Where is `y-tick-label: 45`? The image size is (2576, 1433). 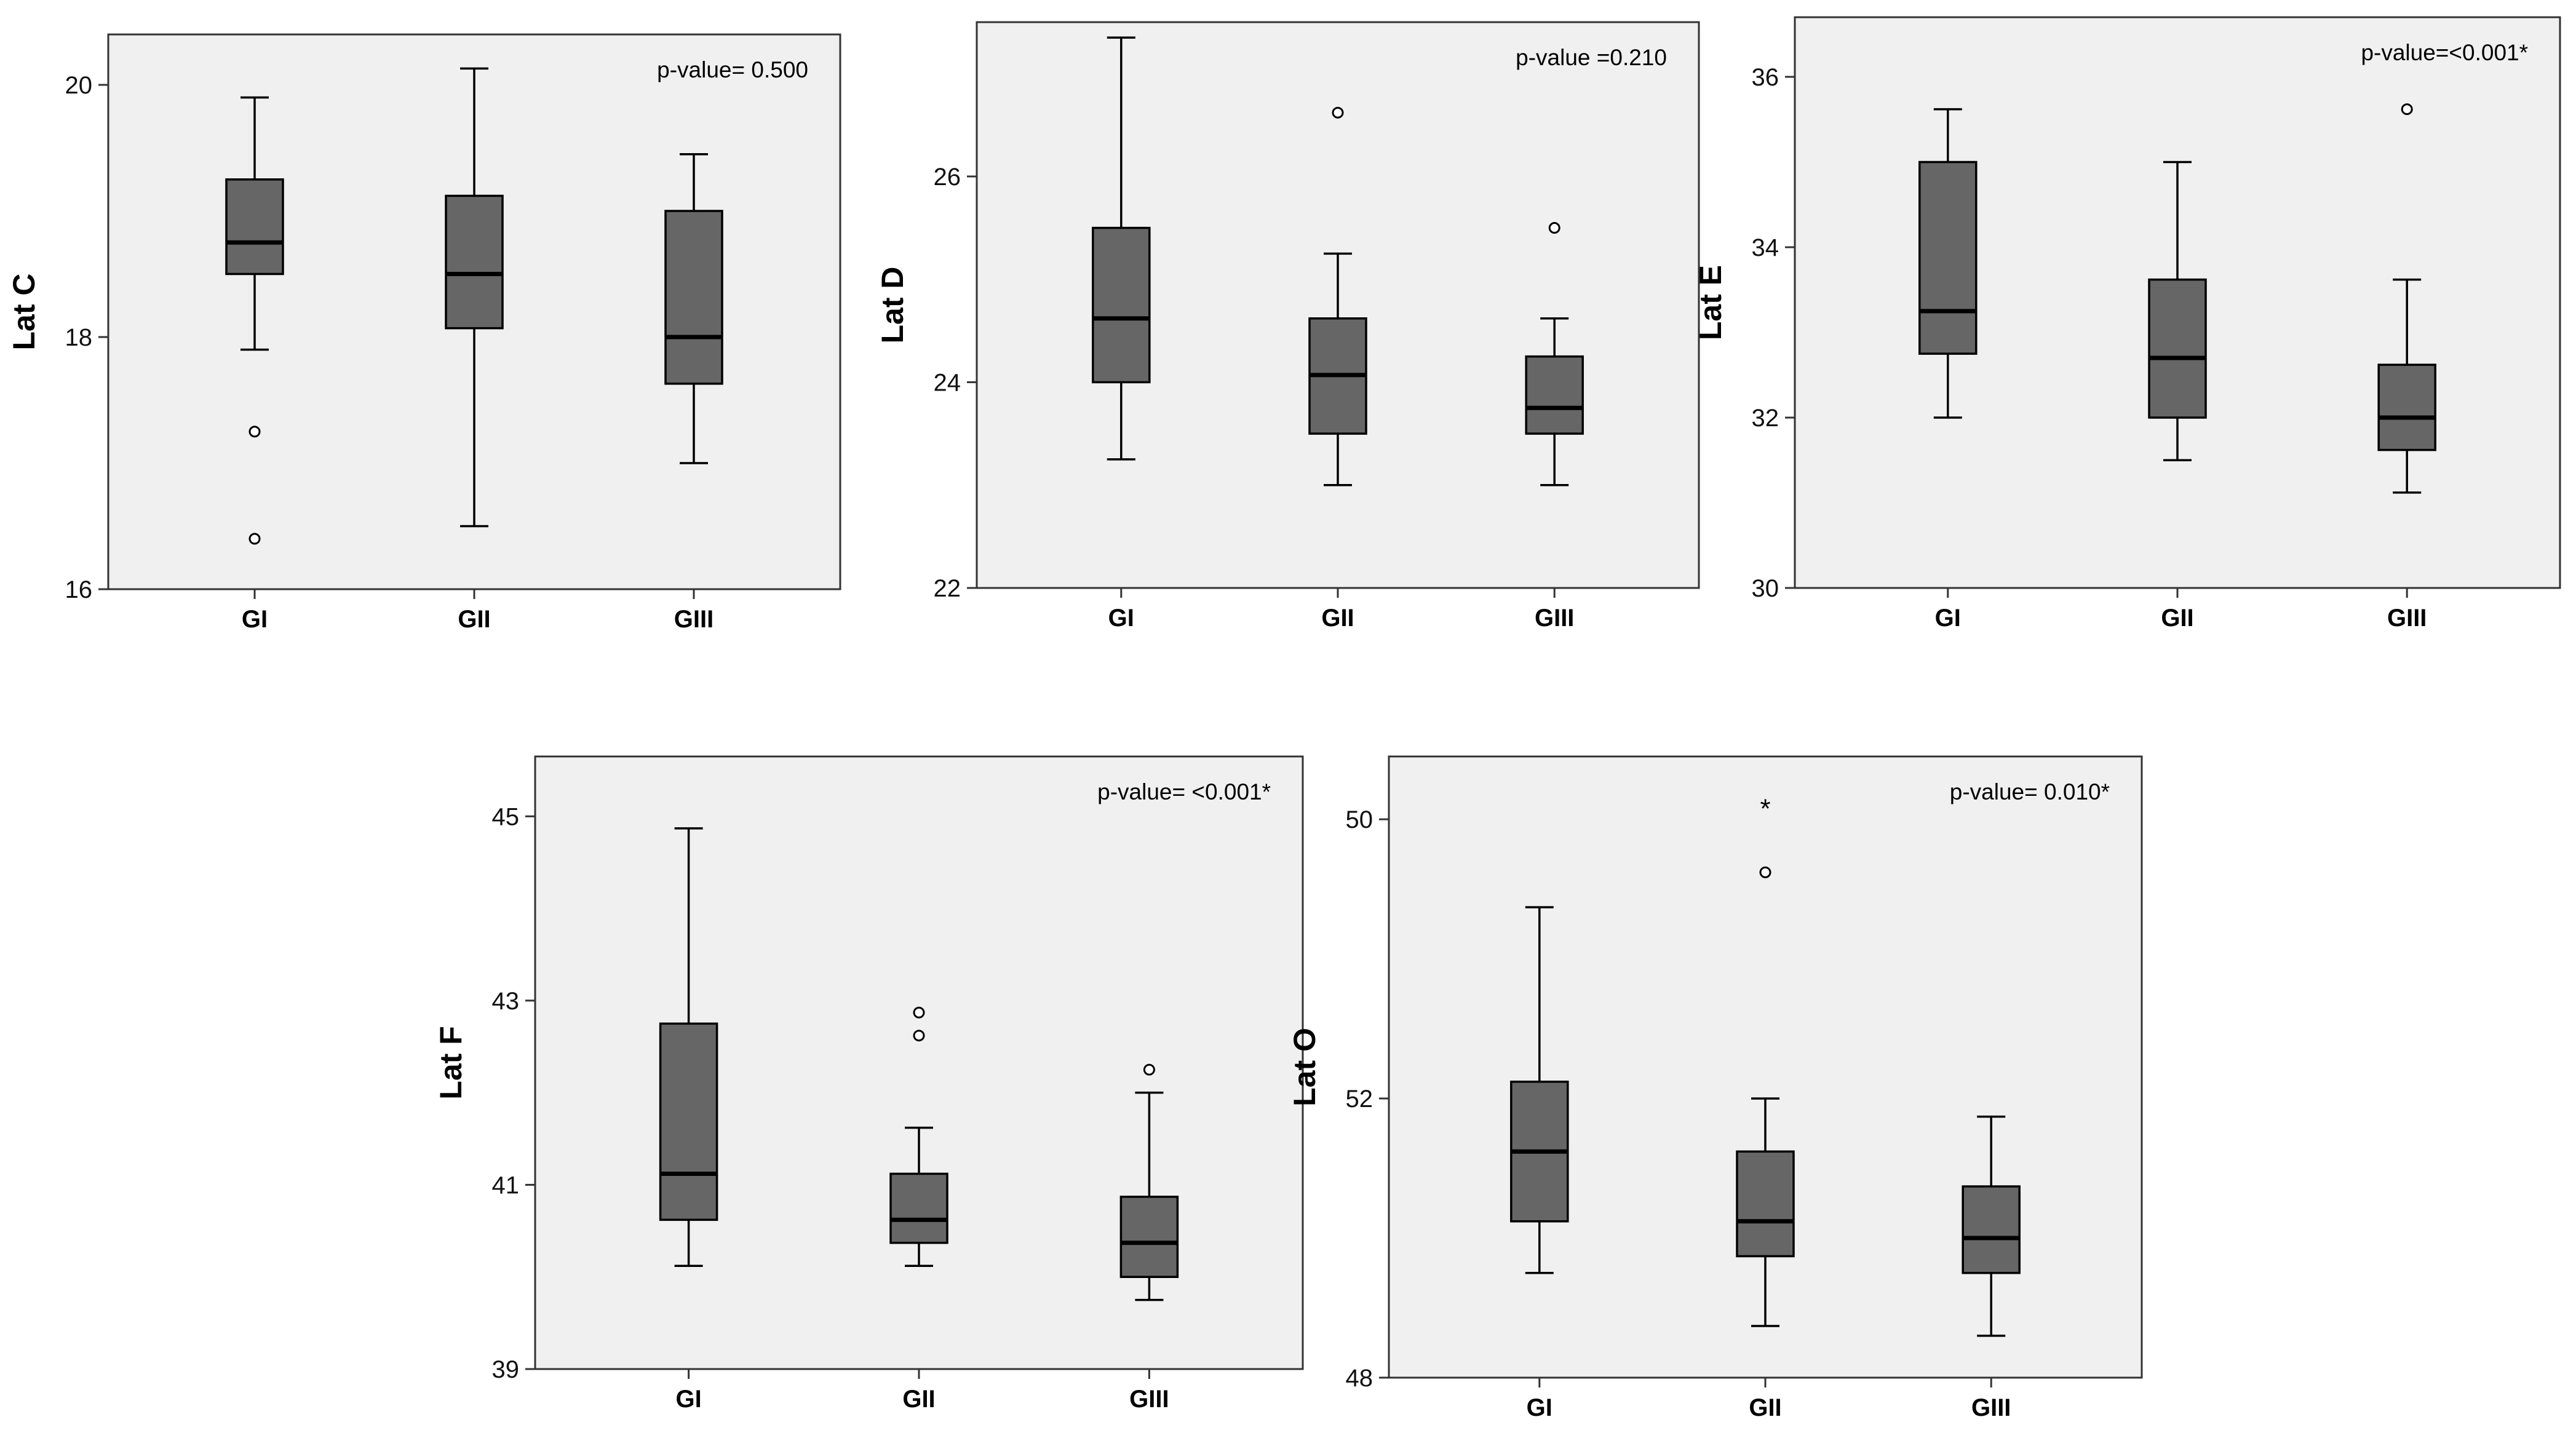
y-tick-label: 45 is located at coordinates (506, 816).